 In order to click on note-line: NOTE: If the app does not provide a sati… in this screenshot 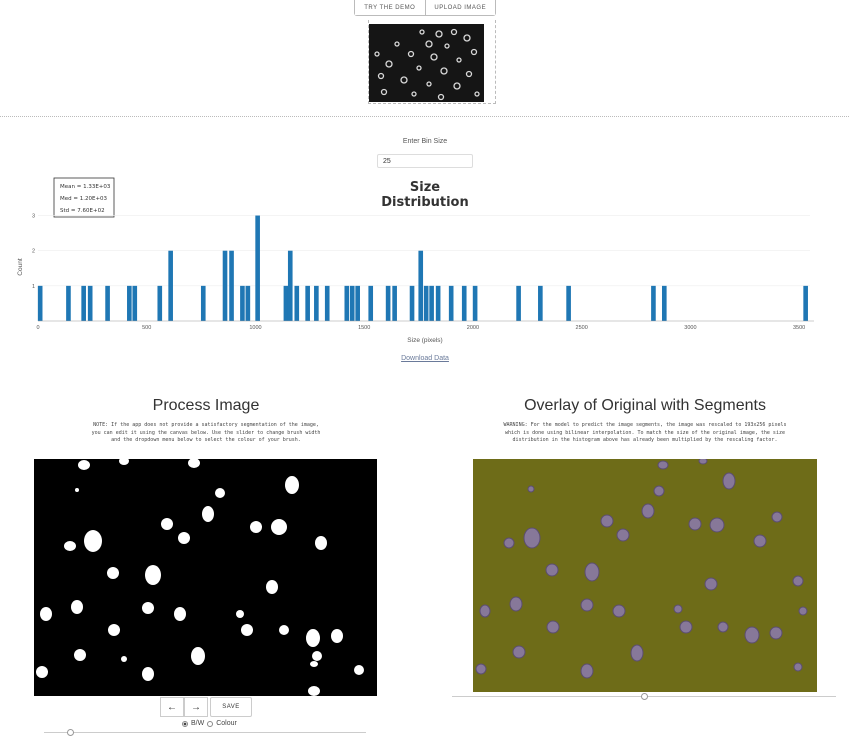, I will do `click(206, 425)`.